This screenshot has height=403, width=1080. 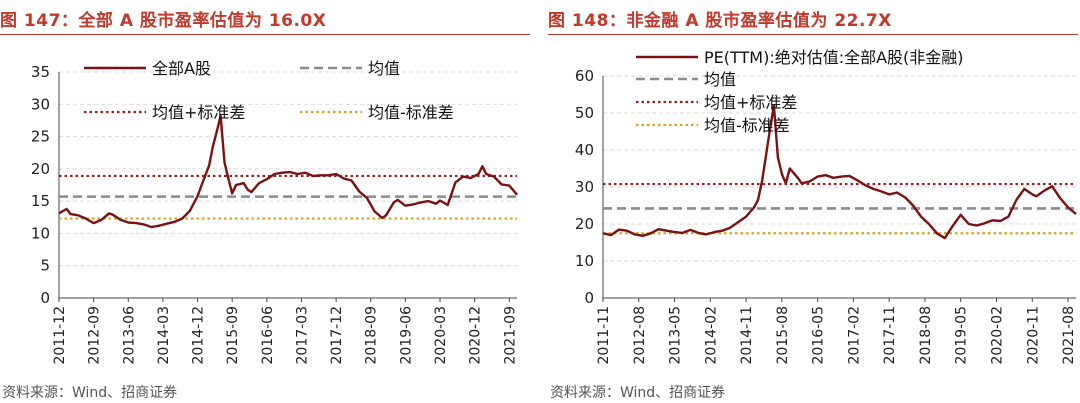 What do you see at coordinates (747, 335) in the screenshot?
I see `x-tick-label: 2014-11` at bounding box center [747, 335].